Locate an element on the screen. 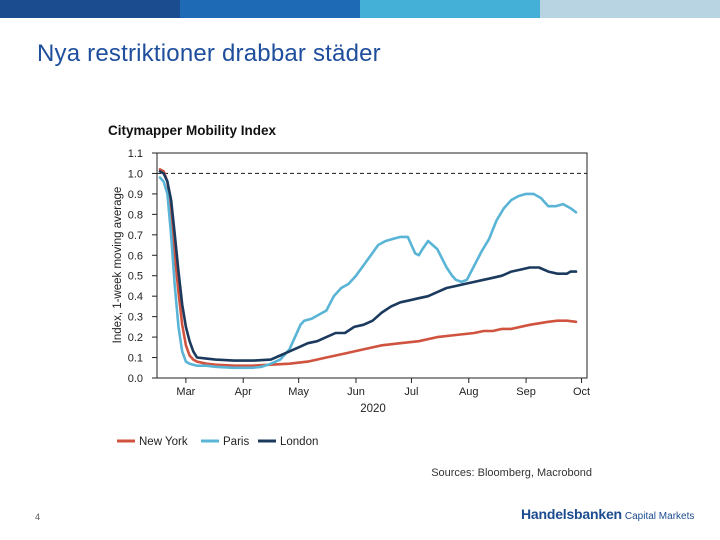 This screenshot has height=540, width=720. y-tick-label: 0.0 is located at coordinates (135, 379).